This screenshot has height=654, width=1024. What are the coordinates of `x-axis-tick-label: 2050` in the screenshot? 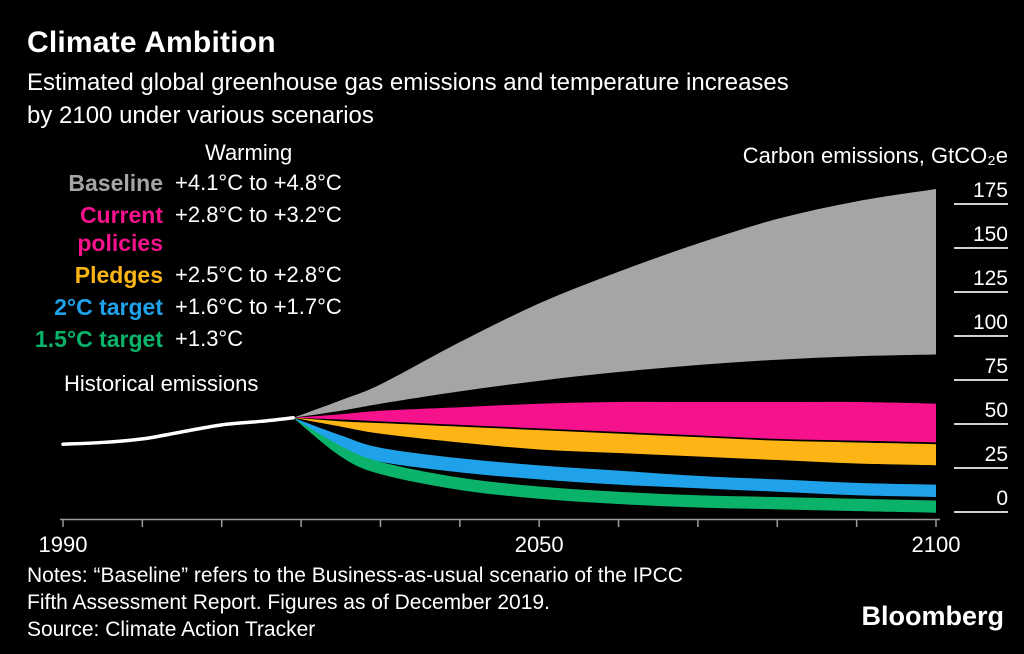 It's located at (539, 544).